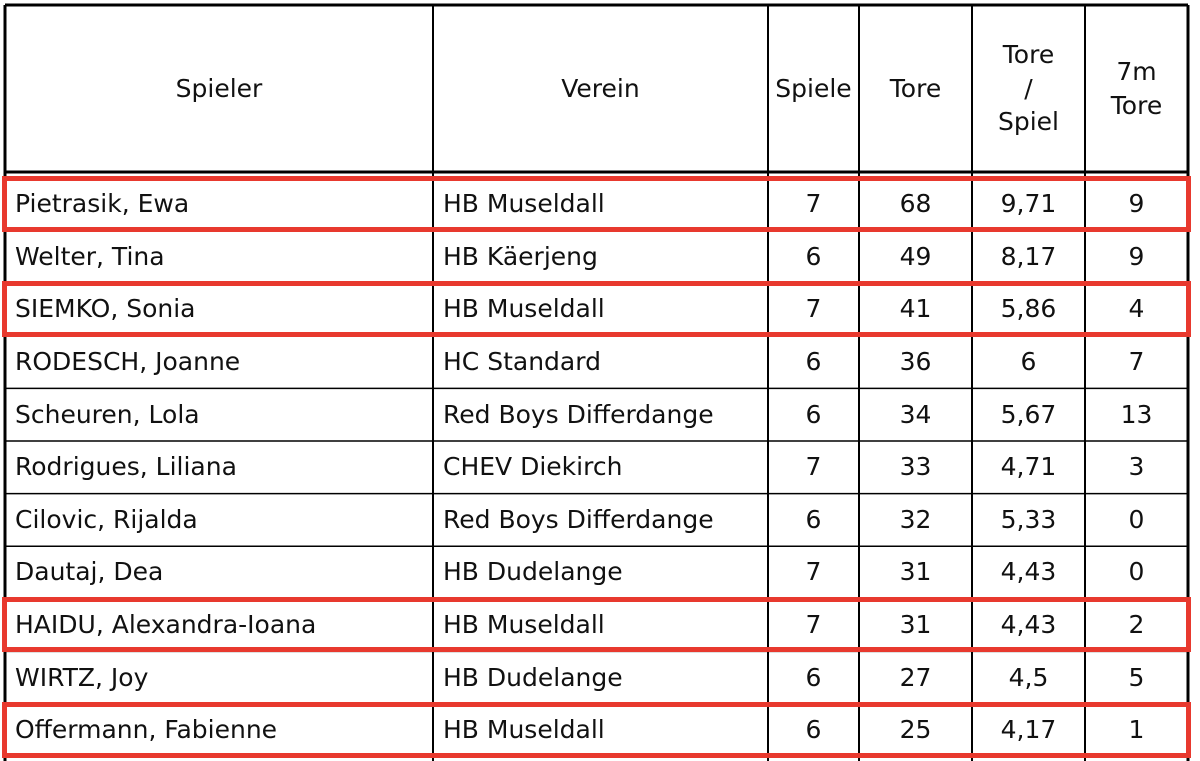 The width and height of the screenshot is (1200, 761). I want to click on cell-penalty-goals: 5, so click(1136, 677).